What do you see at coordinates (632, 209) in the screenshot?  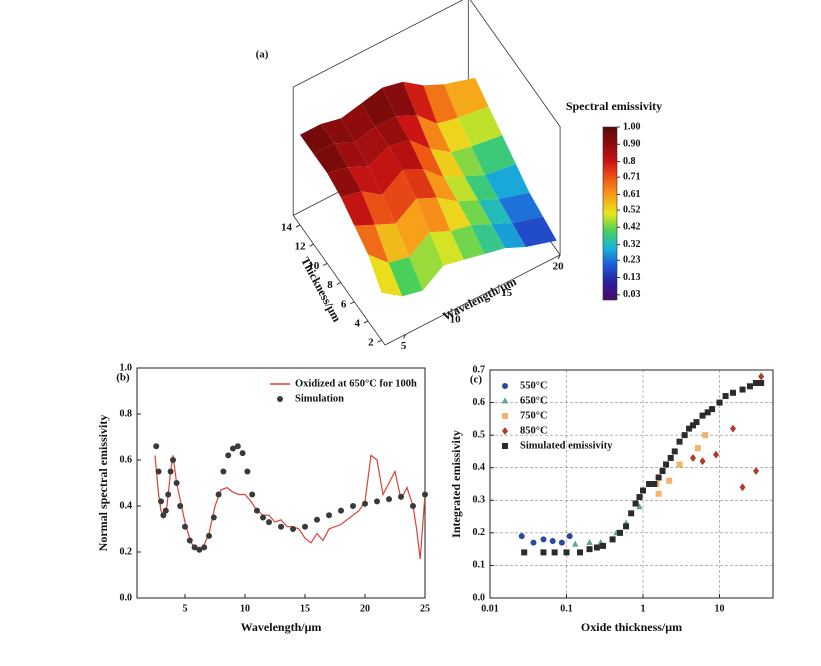 I see `colorbar-tick-label: 0.52` at bounding box center [632, 209].